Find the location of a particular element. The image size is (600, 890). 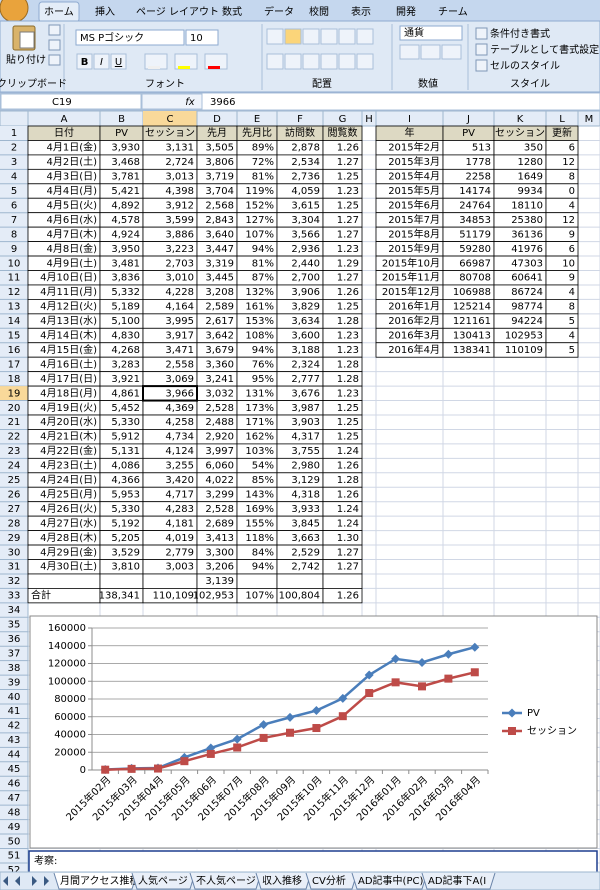

ribbon-tab: ホーム is located at coordinates (59, 12).